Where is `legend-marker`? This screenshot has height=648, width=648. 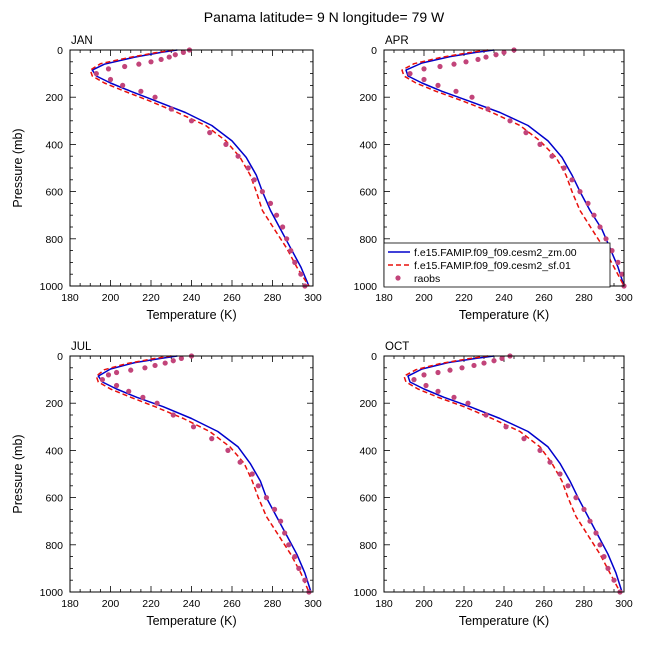 legend-marker is located at coordinates (398, 278).